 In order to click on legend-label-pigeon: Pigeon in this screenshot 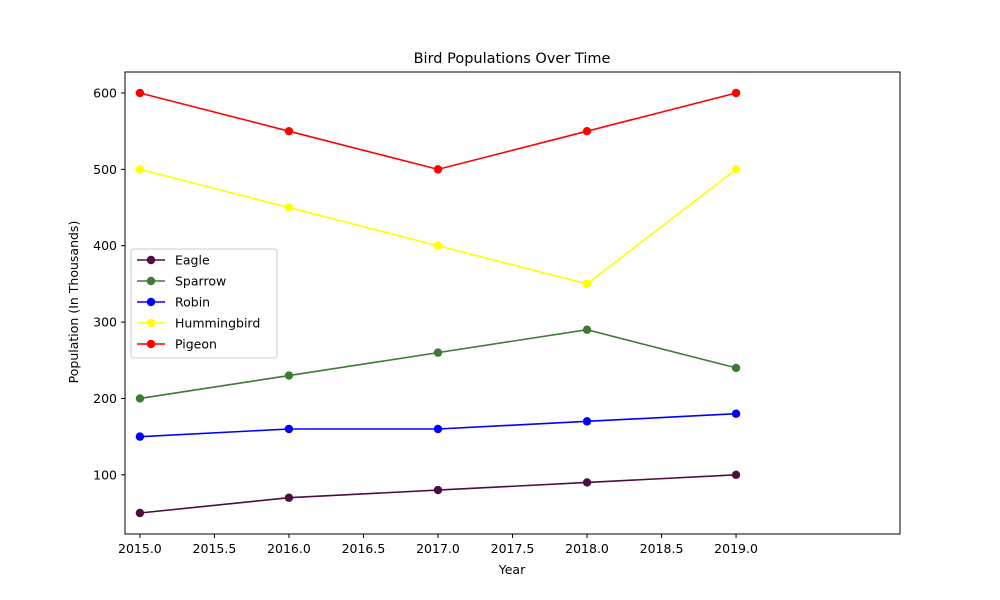, I will do `click(196, 344)`.